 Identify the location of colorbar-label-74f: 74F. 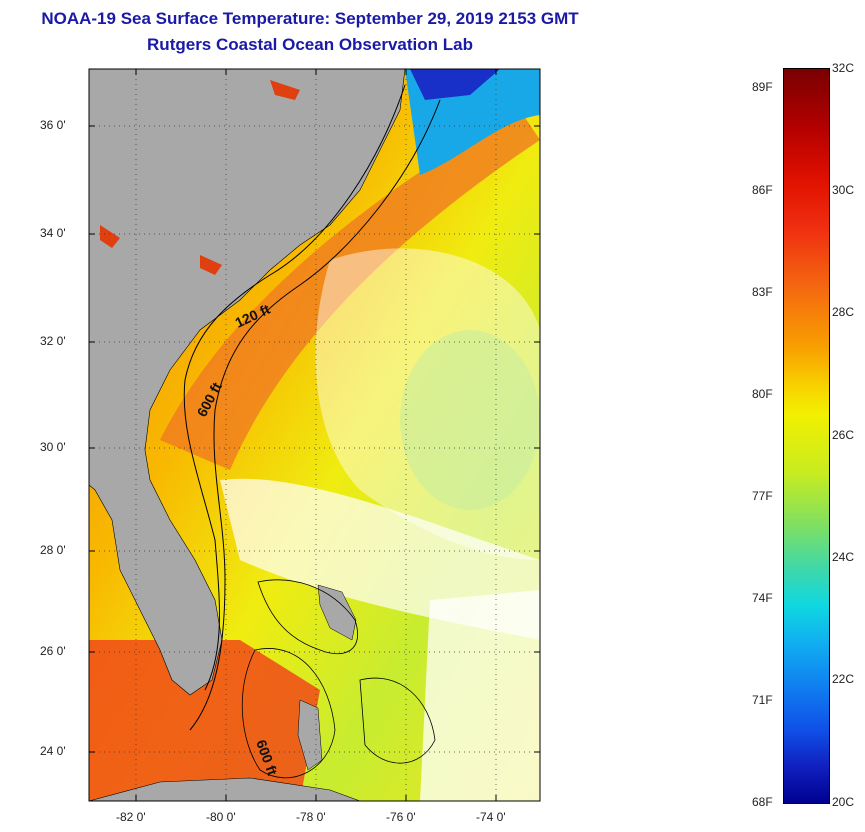
(762, 598).